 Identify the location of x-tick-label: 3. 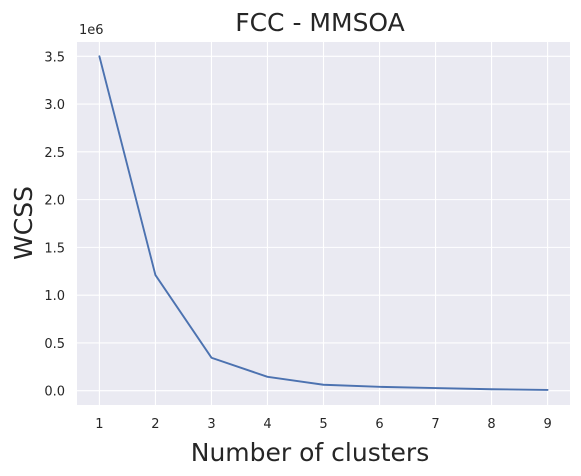
(211, 424).